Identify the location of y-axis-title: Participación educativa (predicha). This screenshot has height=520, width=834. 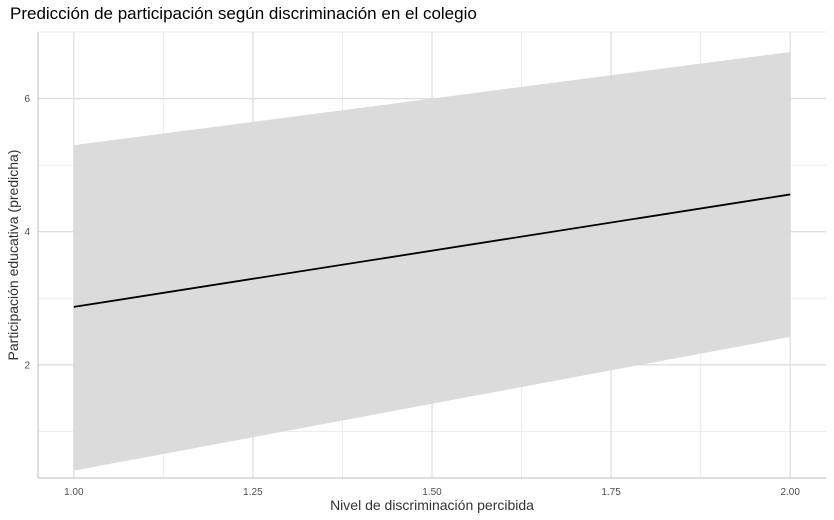
(13, 255).